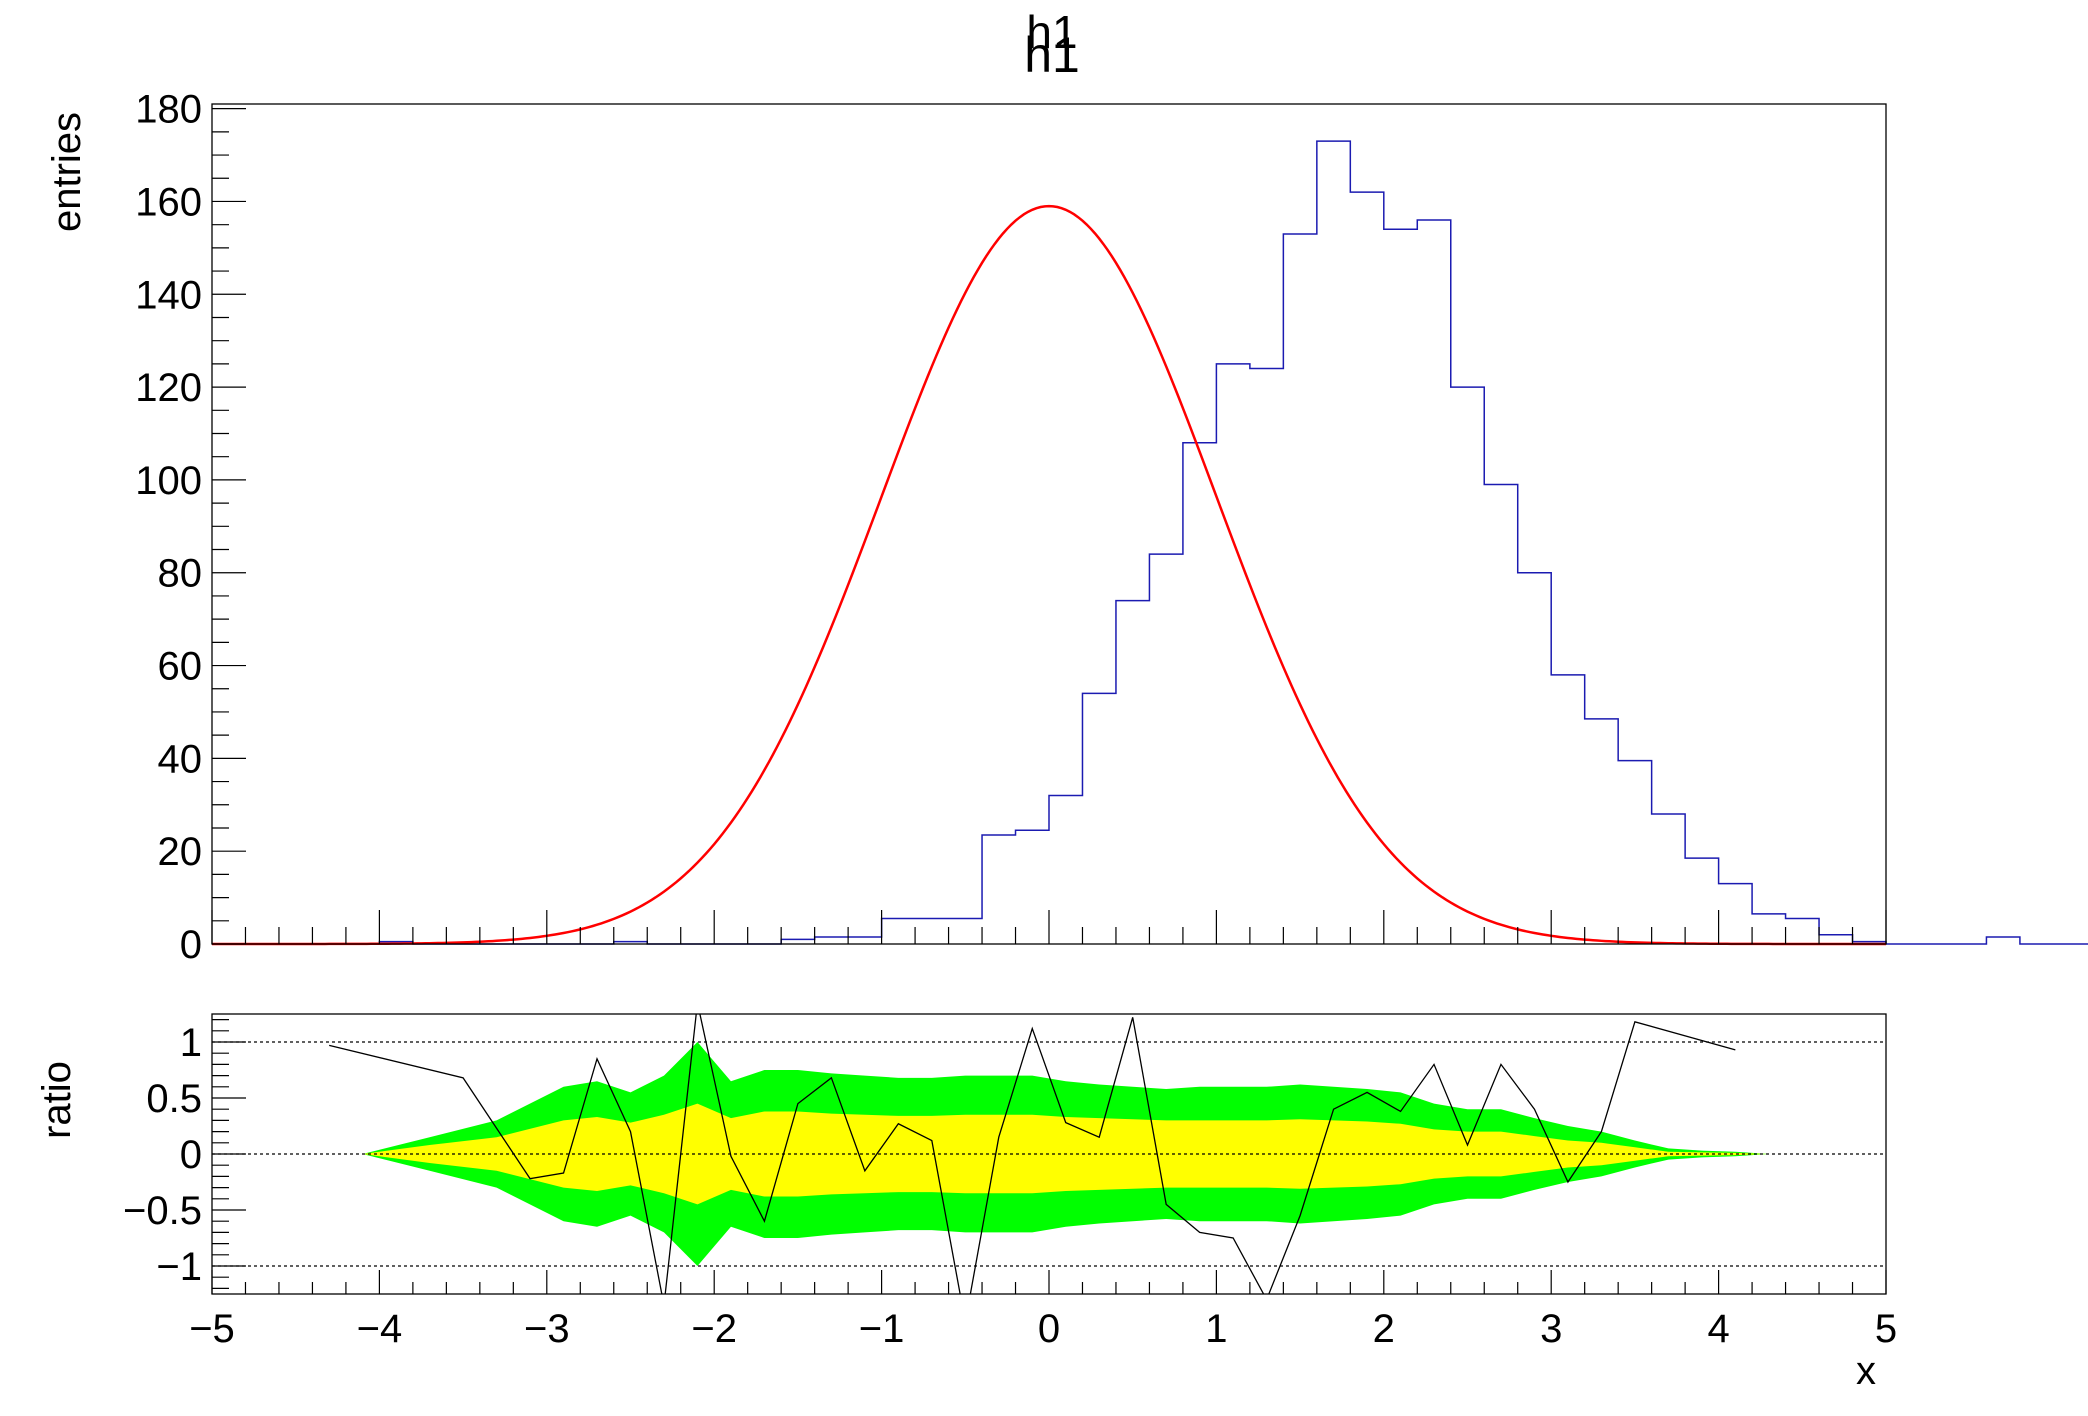 Image resolution: width=2088 pixels, height=1416 pixels. Describe the element at coordinates (191, 1043) in the screenshot. I see `ratio-y-tick-label: 1` at that location.